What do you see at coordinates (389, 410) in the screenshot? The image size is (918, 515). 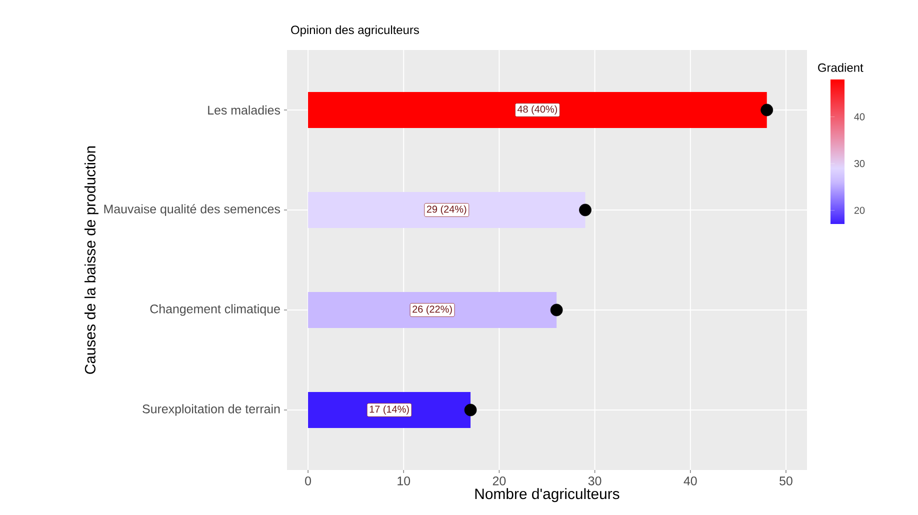 I see `data-label: 17 (14%)` at bounding box center [389, 410].